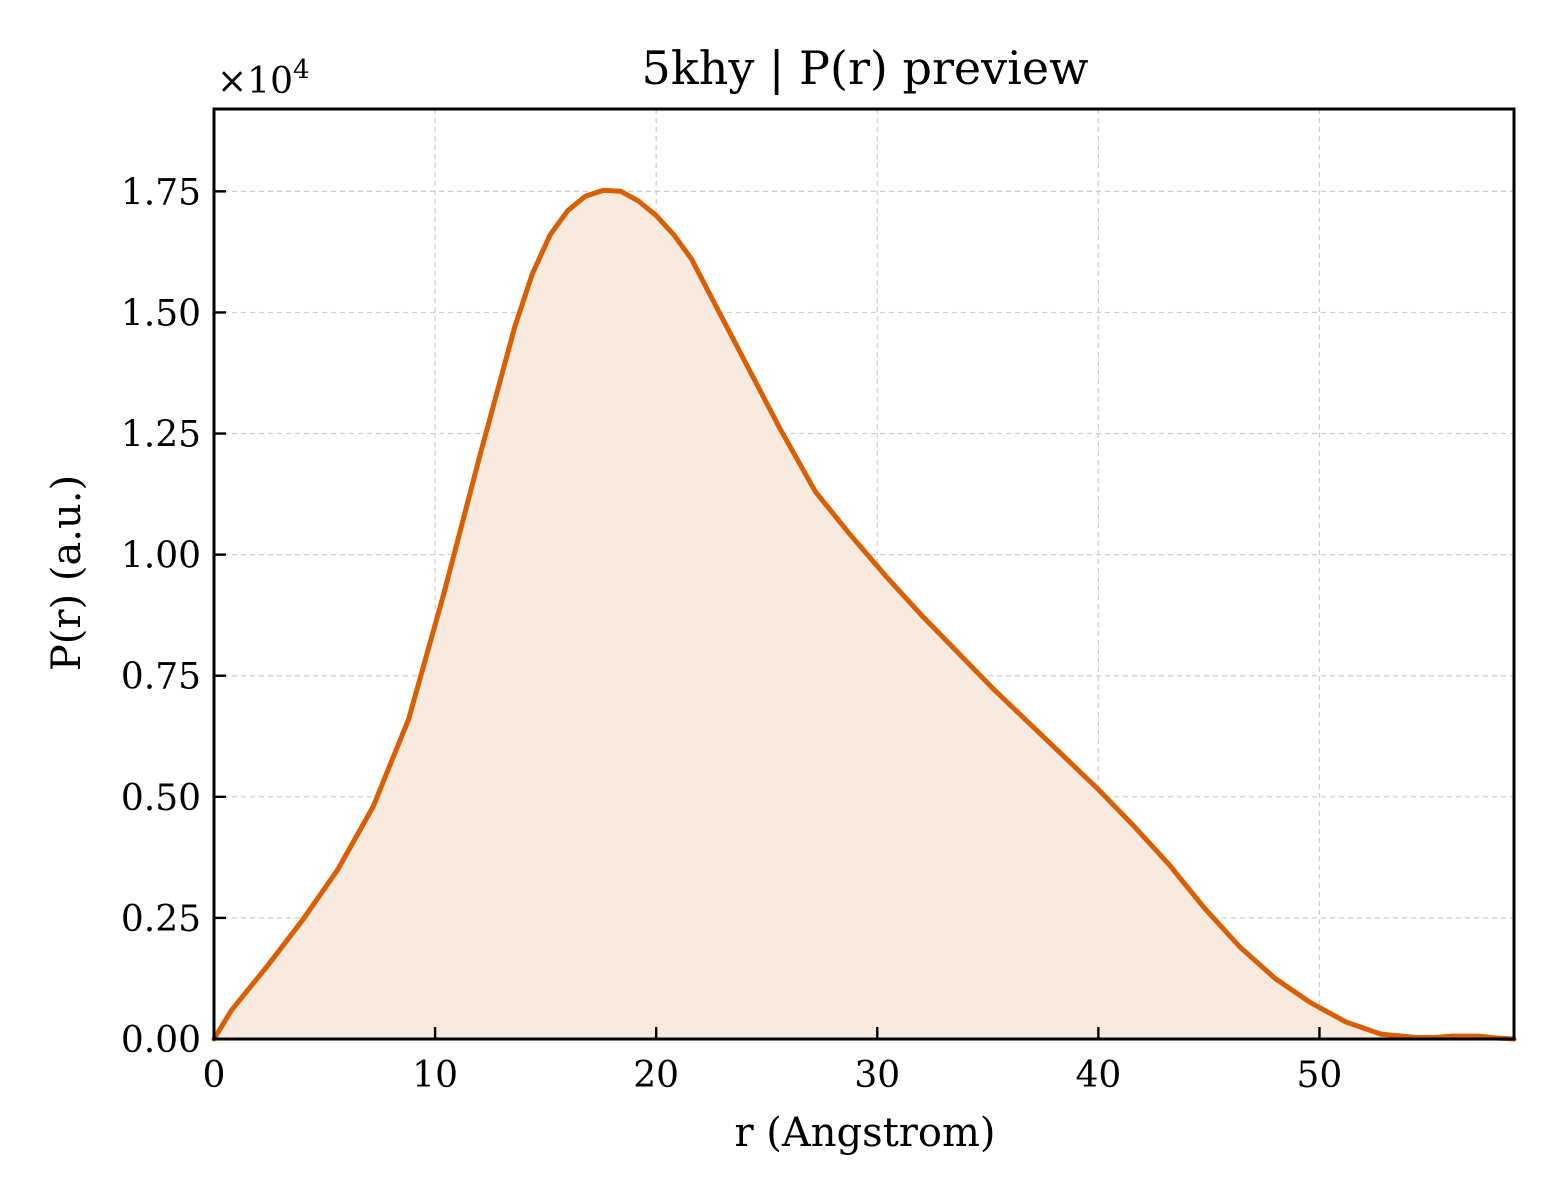 The image size is (1560, 1200). I want to click on x-tick-label: 10, so click(435, 1075).